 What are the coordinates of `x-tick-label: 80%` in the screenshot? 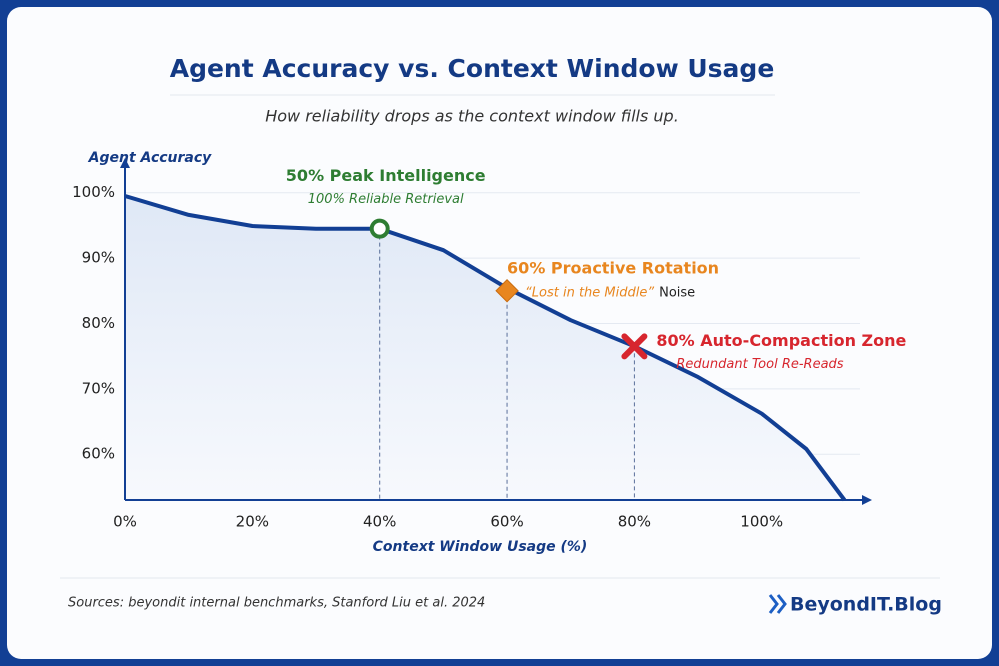 It's located at (634, 522).